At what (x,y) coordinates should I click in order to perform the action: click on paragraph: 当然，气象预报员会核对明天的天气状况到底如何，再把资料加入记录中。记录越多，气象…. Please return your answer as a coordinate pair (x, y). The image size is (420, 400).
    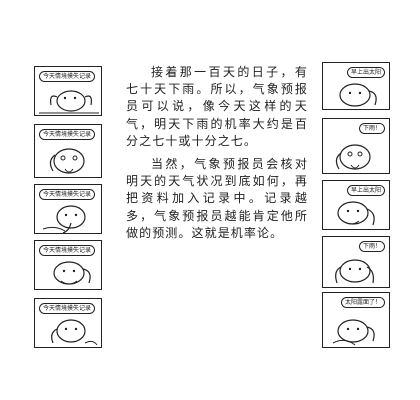
    Looking at the image, I should click on (217, 198).